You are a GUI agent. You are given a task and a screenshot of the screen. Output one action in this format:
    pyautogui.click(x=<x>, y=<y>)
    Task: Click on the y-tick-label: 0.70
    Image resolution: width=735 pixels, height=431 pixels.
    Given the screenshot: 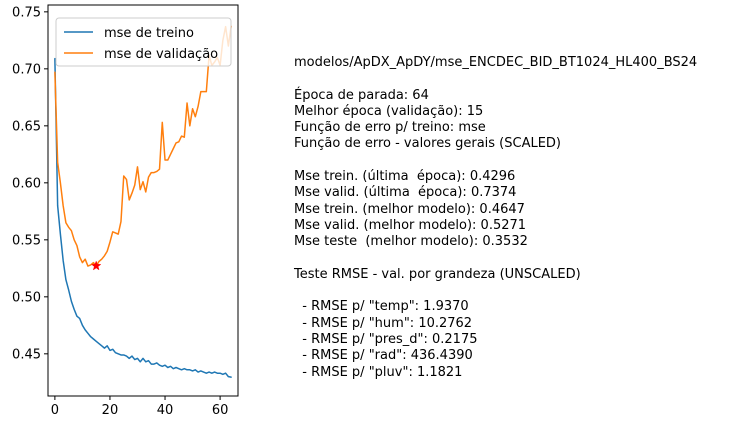 What is the action you would take?
    pyautogui.click(x=26, y=69)
    